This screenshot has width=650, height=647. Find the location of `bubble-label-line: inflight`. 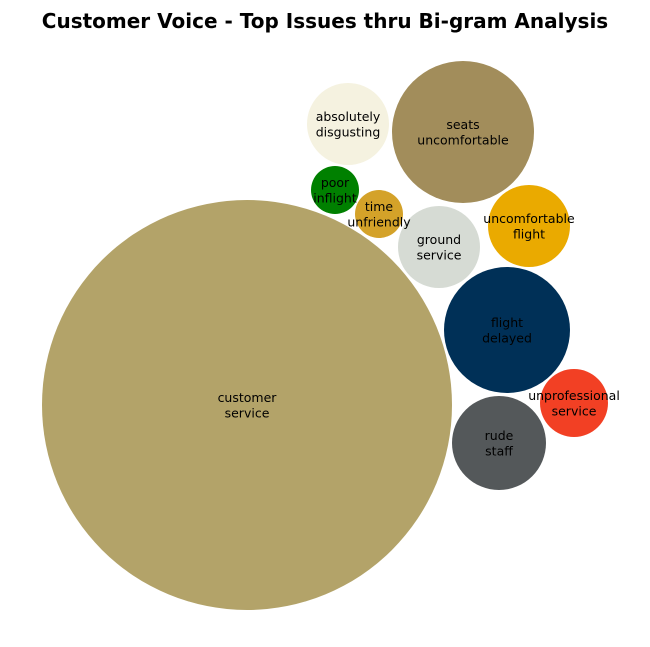

bubble-label-line: inflight is located at coordinates (335, 197).